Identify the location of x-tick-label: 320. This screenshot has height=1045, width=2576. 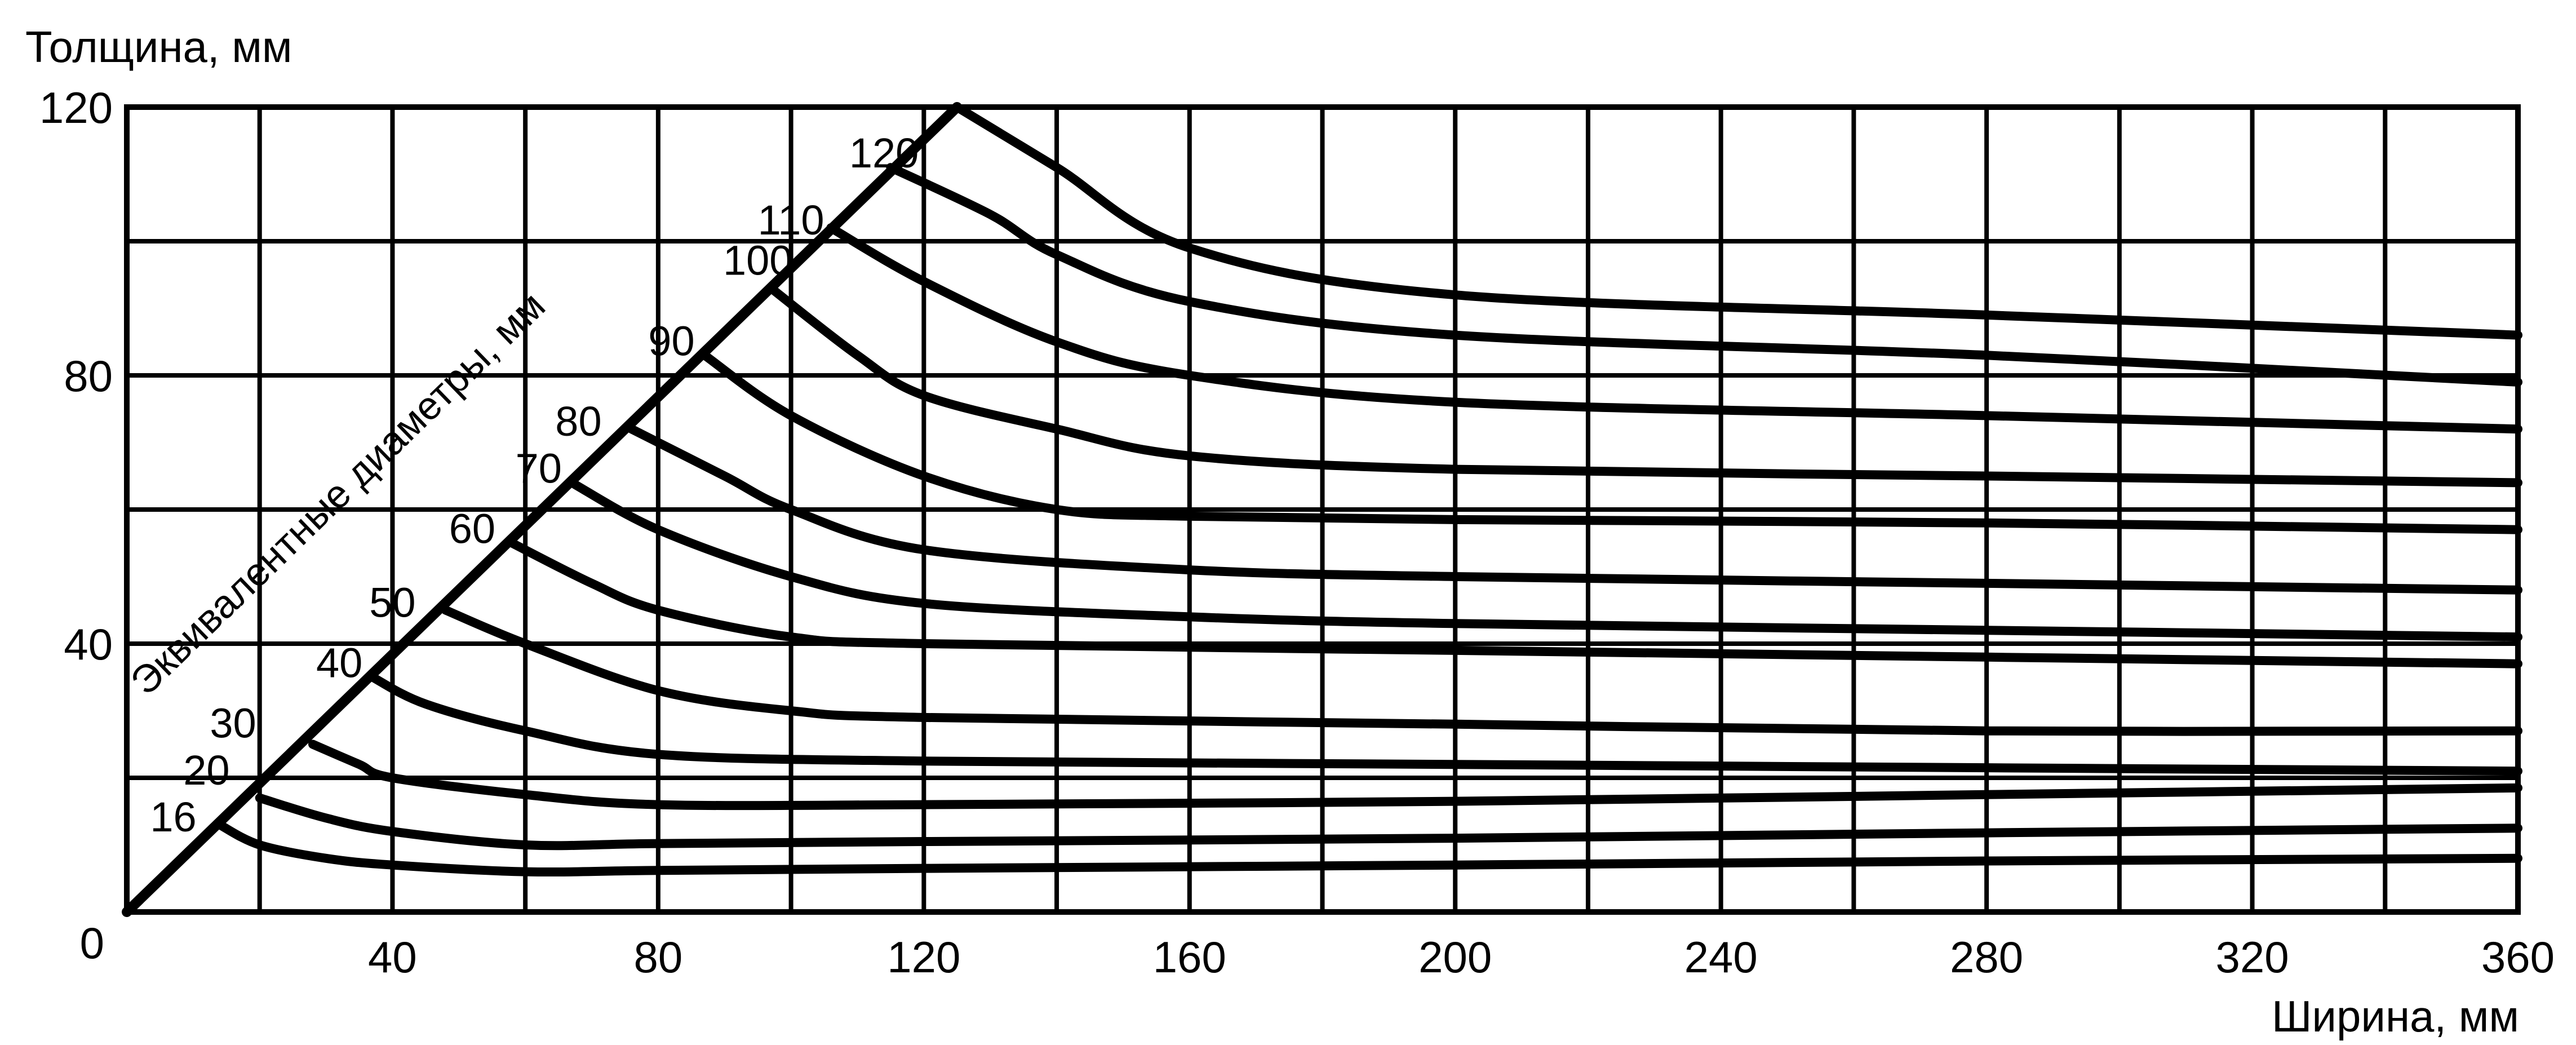
(2252, 957).